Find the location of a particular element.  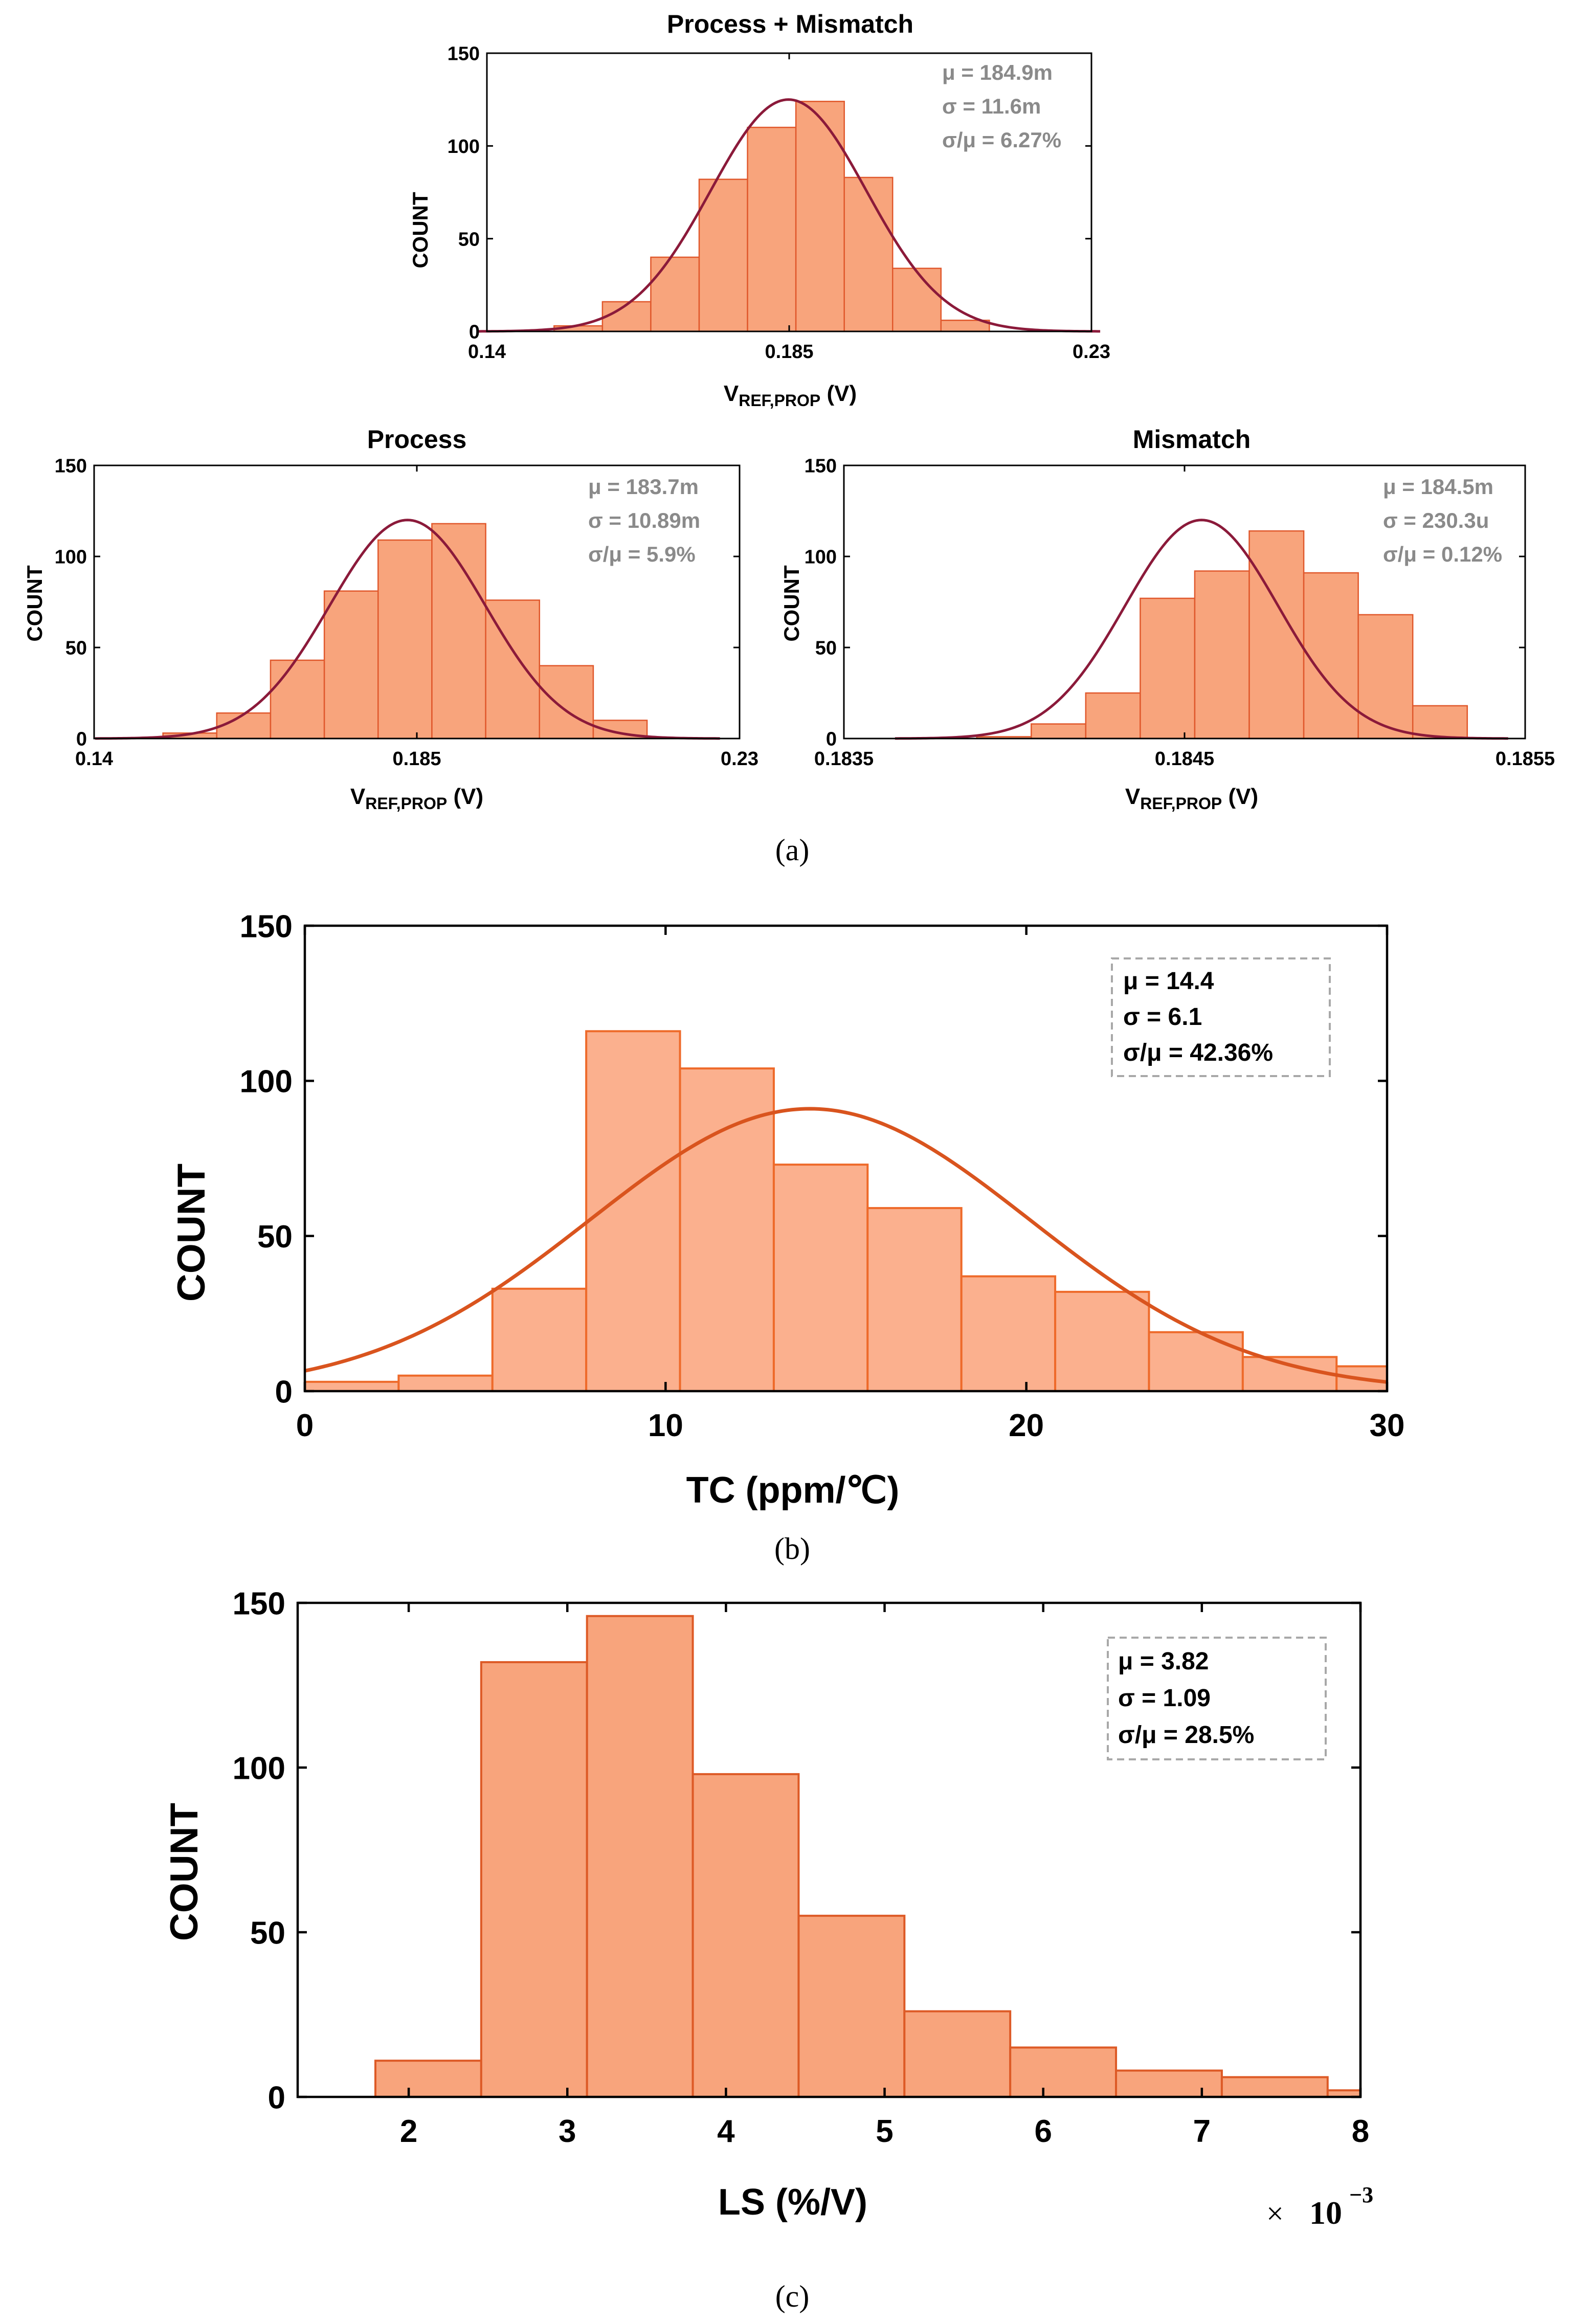

stat-ratio: σ/μ = 28.5% is located at coordinates (1186, 1735).